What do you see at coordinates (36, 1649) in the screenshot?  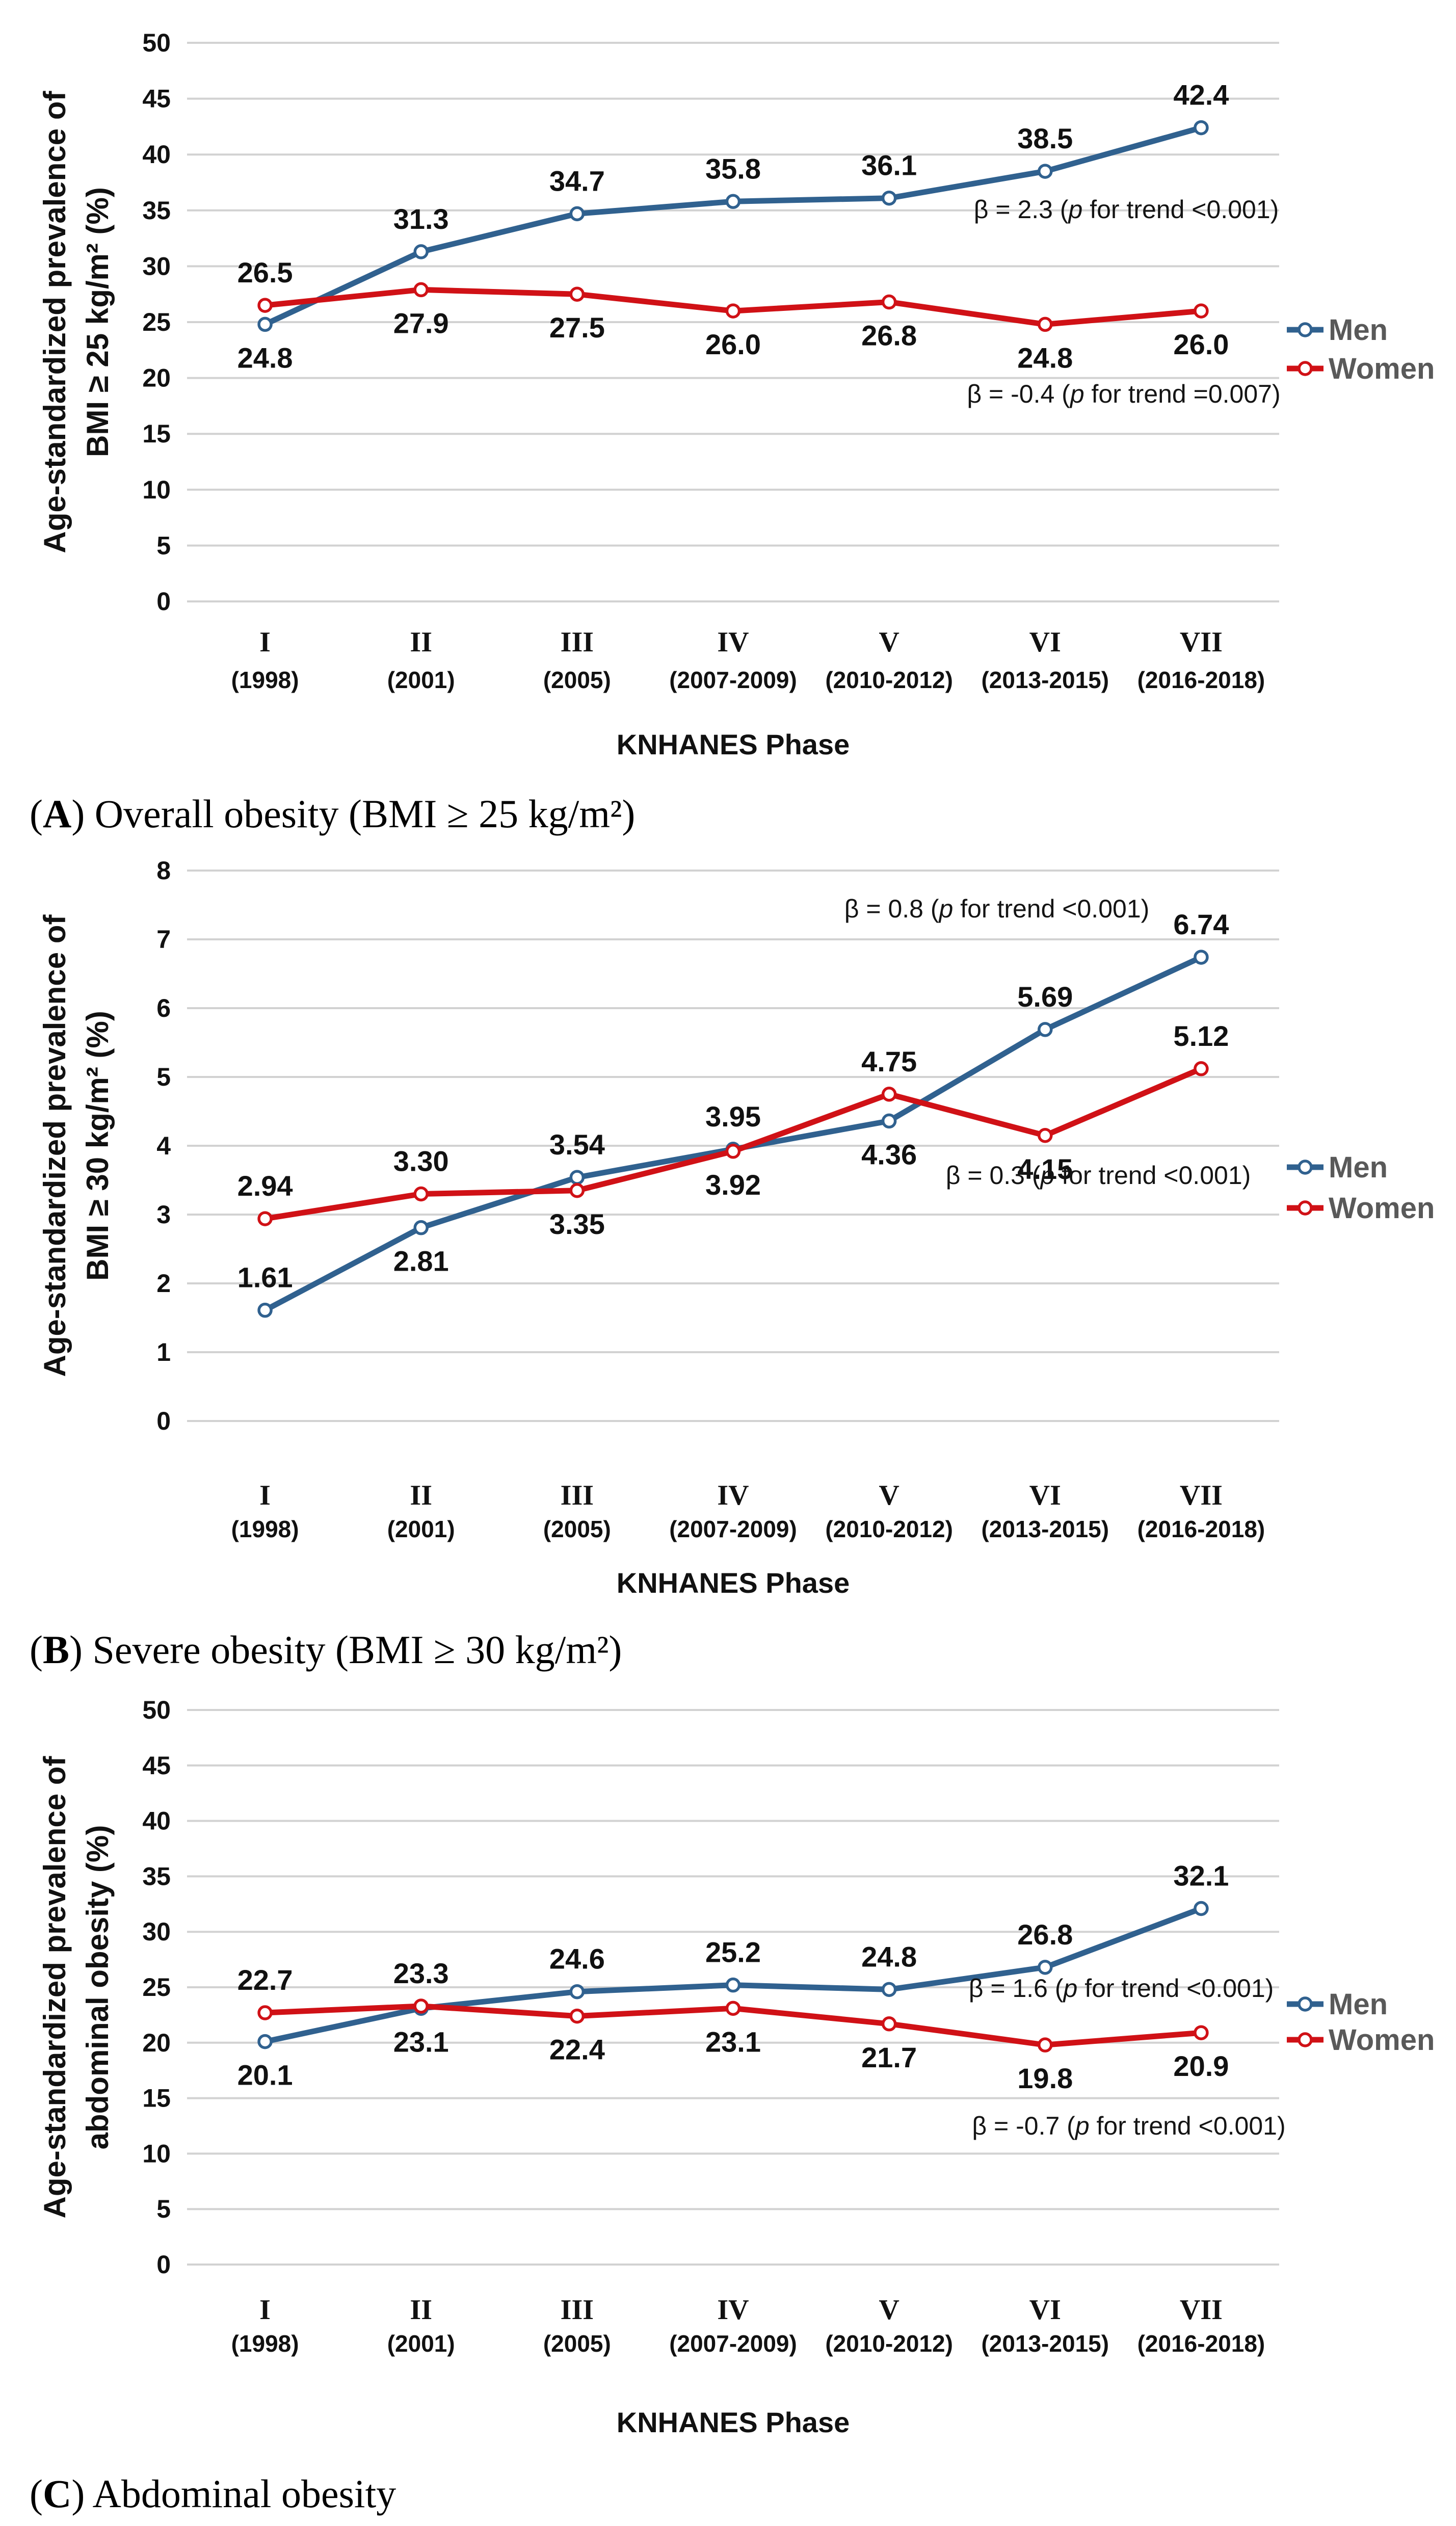 I see `caption-b-open: (` at bounding box center [36, 1649].